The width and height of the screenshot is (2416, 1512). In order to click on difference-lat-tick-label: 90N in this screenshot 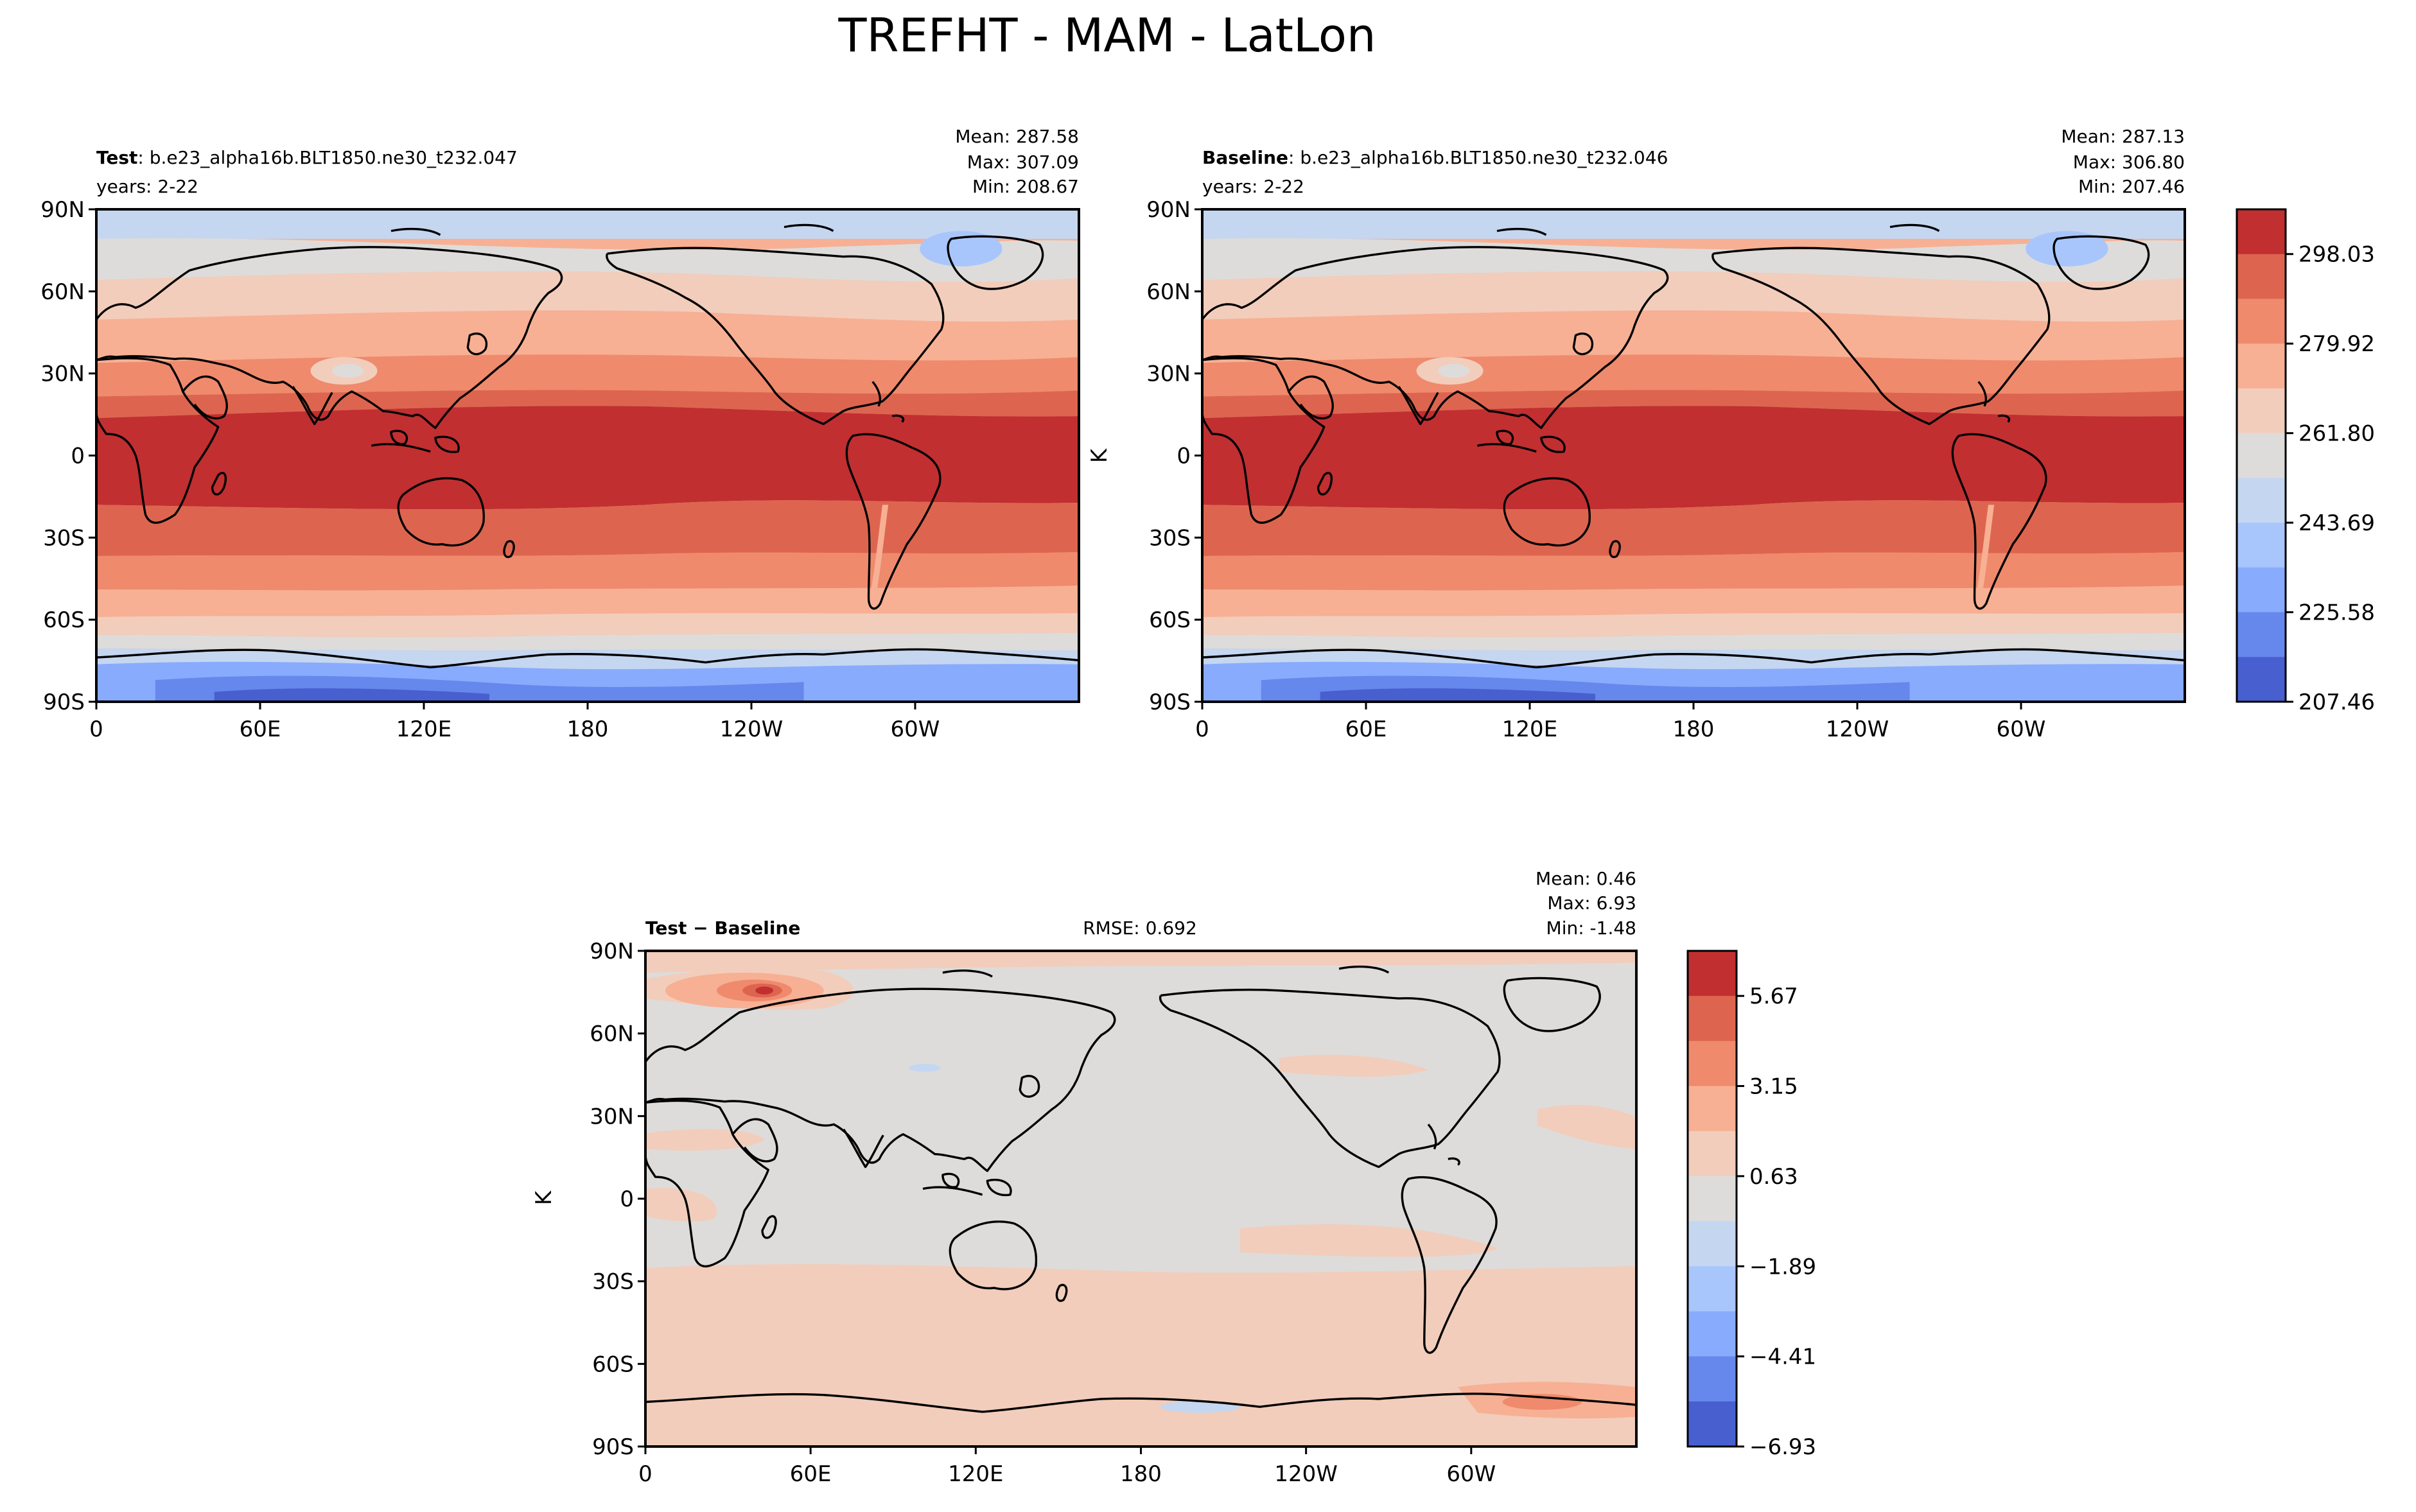, I will do `click(612, 951)`.